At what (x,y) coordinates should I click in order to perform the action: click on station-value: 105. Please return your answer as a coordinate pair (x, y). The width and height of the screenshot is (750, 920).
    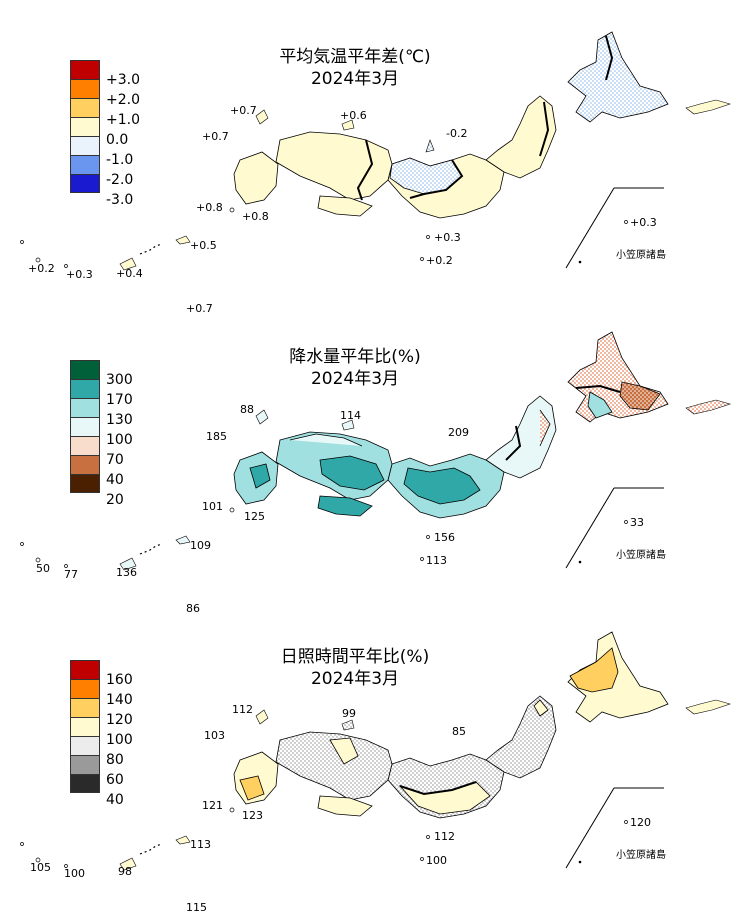
    Looking at the image, I should click on (40, 867).